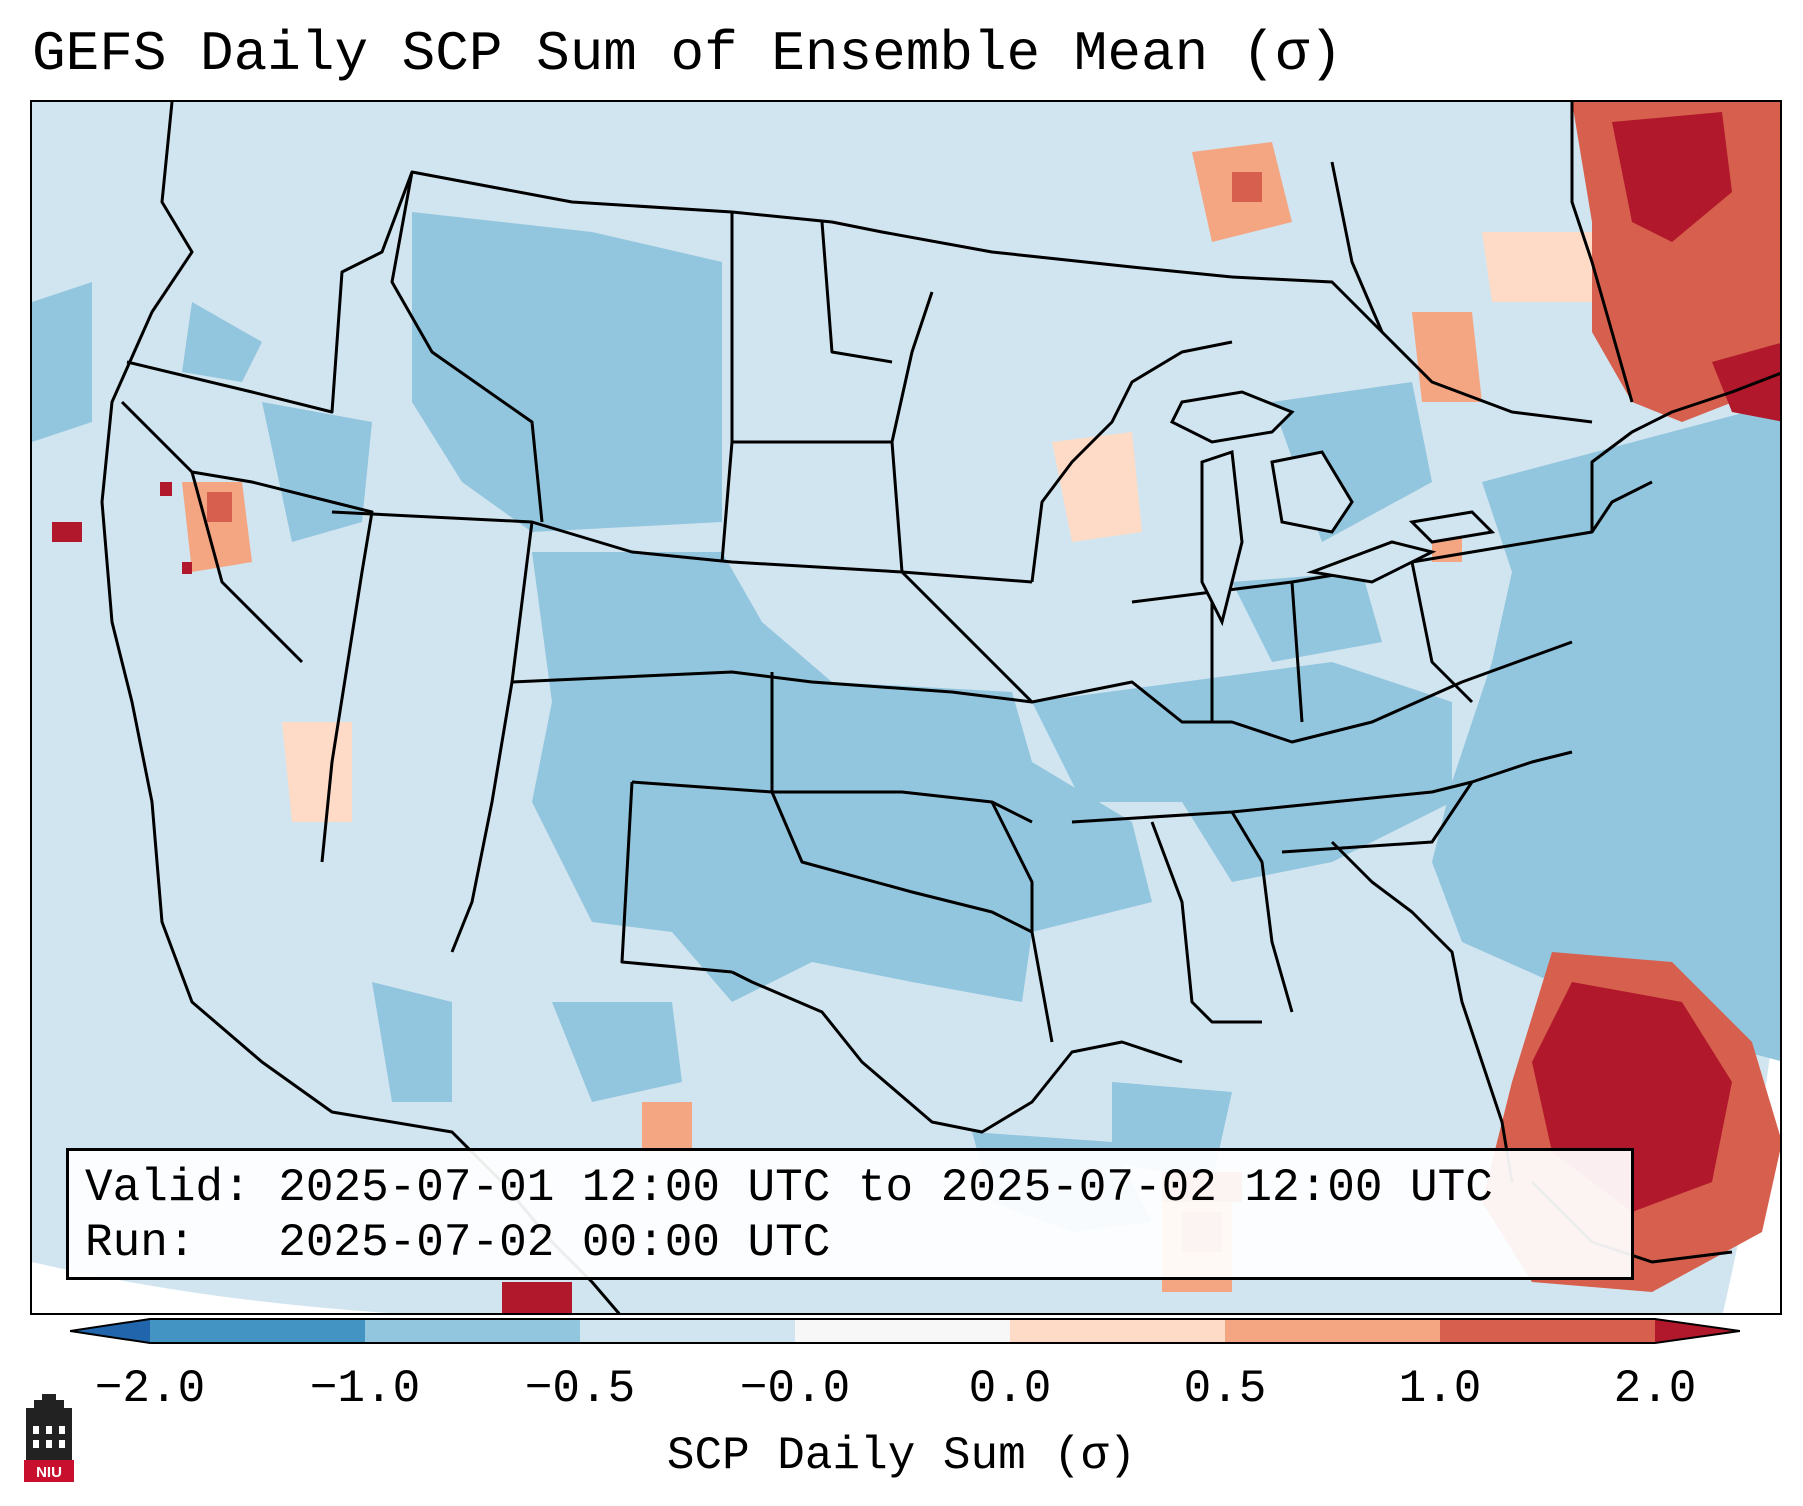 Image resolution: width=1803 pixels, height=1506 pixels. What do you see at coordinates (795, 1389) in the screenshot?
I see `colorbar-tick-label: −0.0` at bounding box center [795, 1389].